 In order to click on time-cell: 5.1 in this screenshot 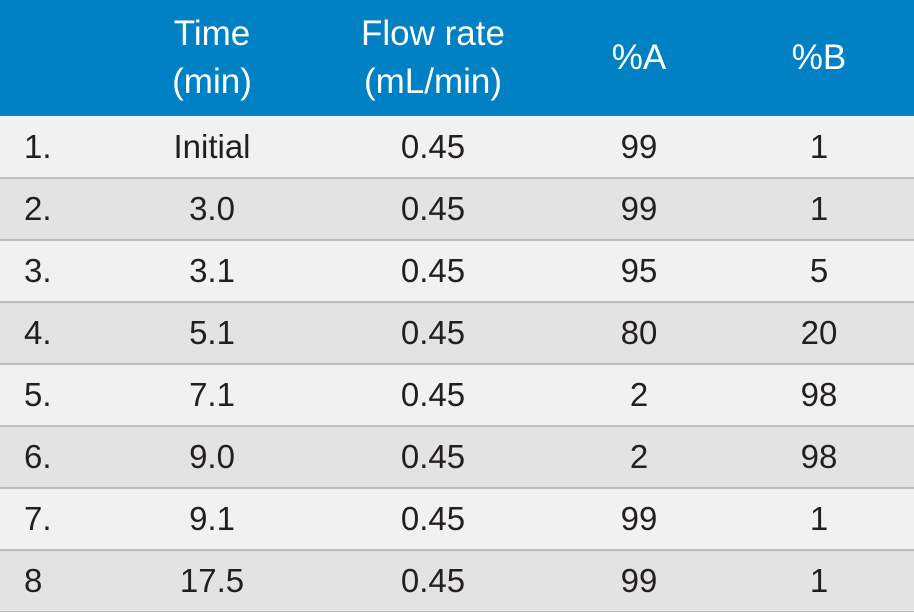, I will do `click(212, 333)`.